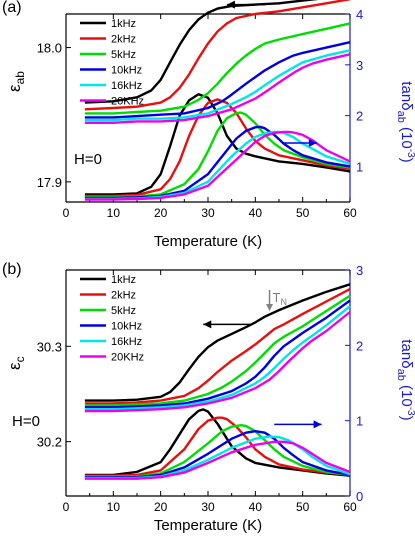 The height and width of the screenshot is (537, 415). I want to click on left-tick-label: 30.3, so click(49, 346).